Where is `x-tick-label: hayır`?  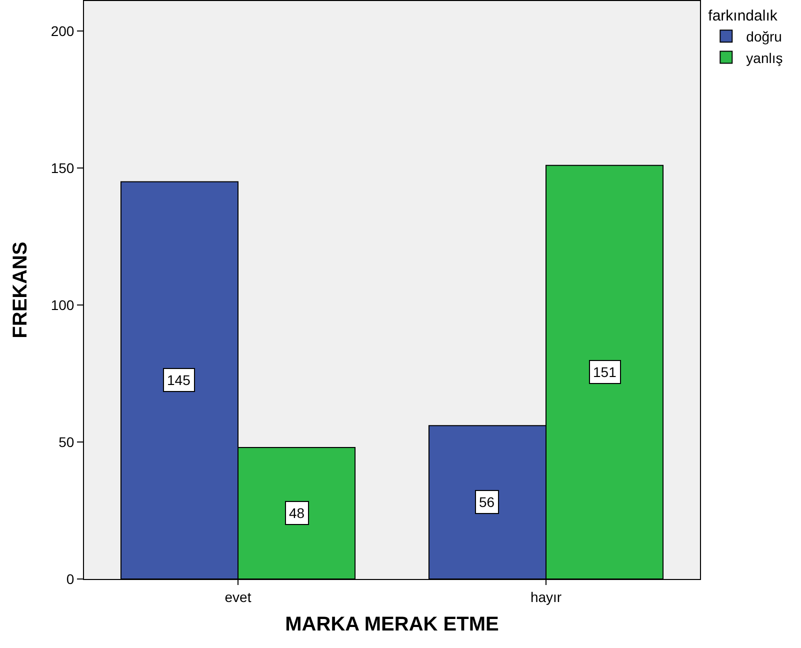
x-tick-label: hayır is located at coordinates (546, 596).